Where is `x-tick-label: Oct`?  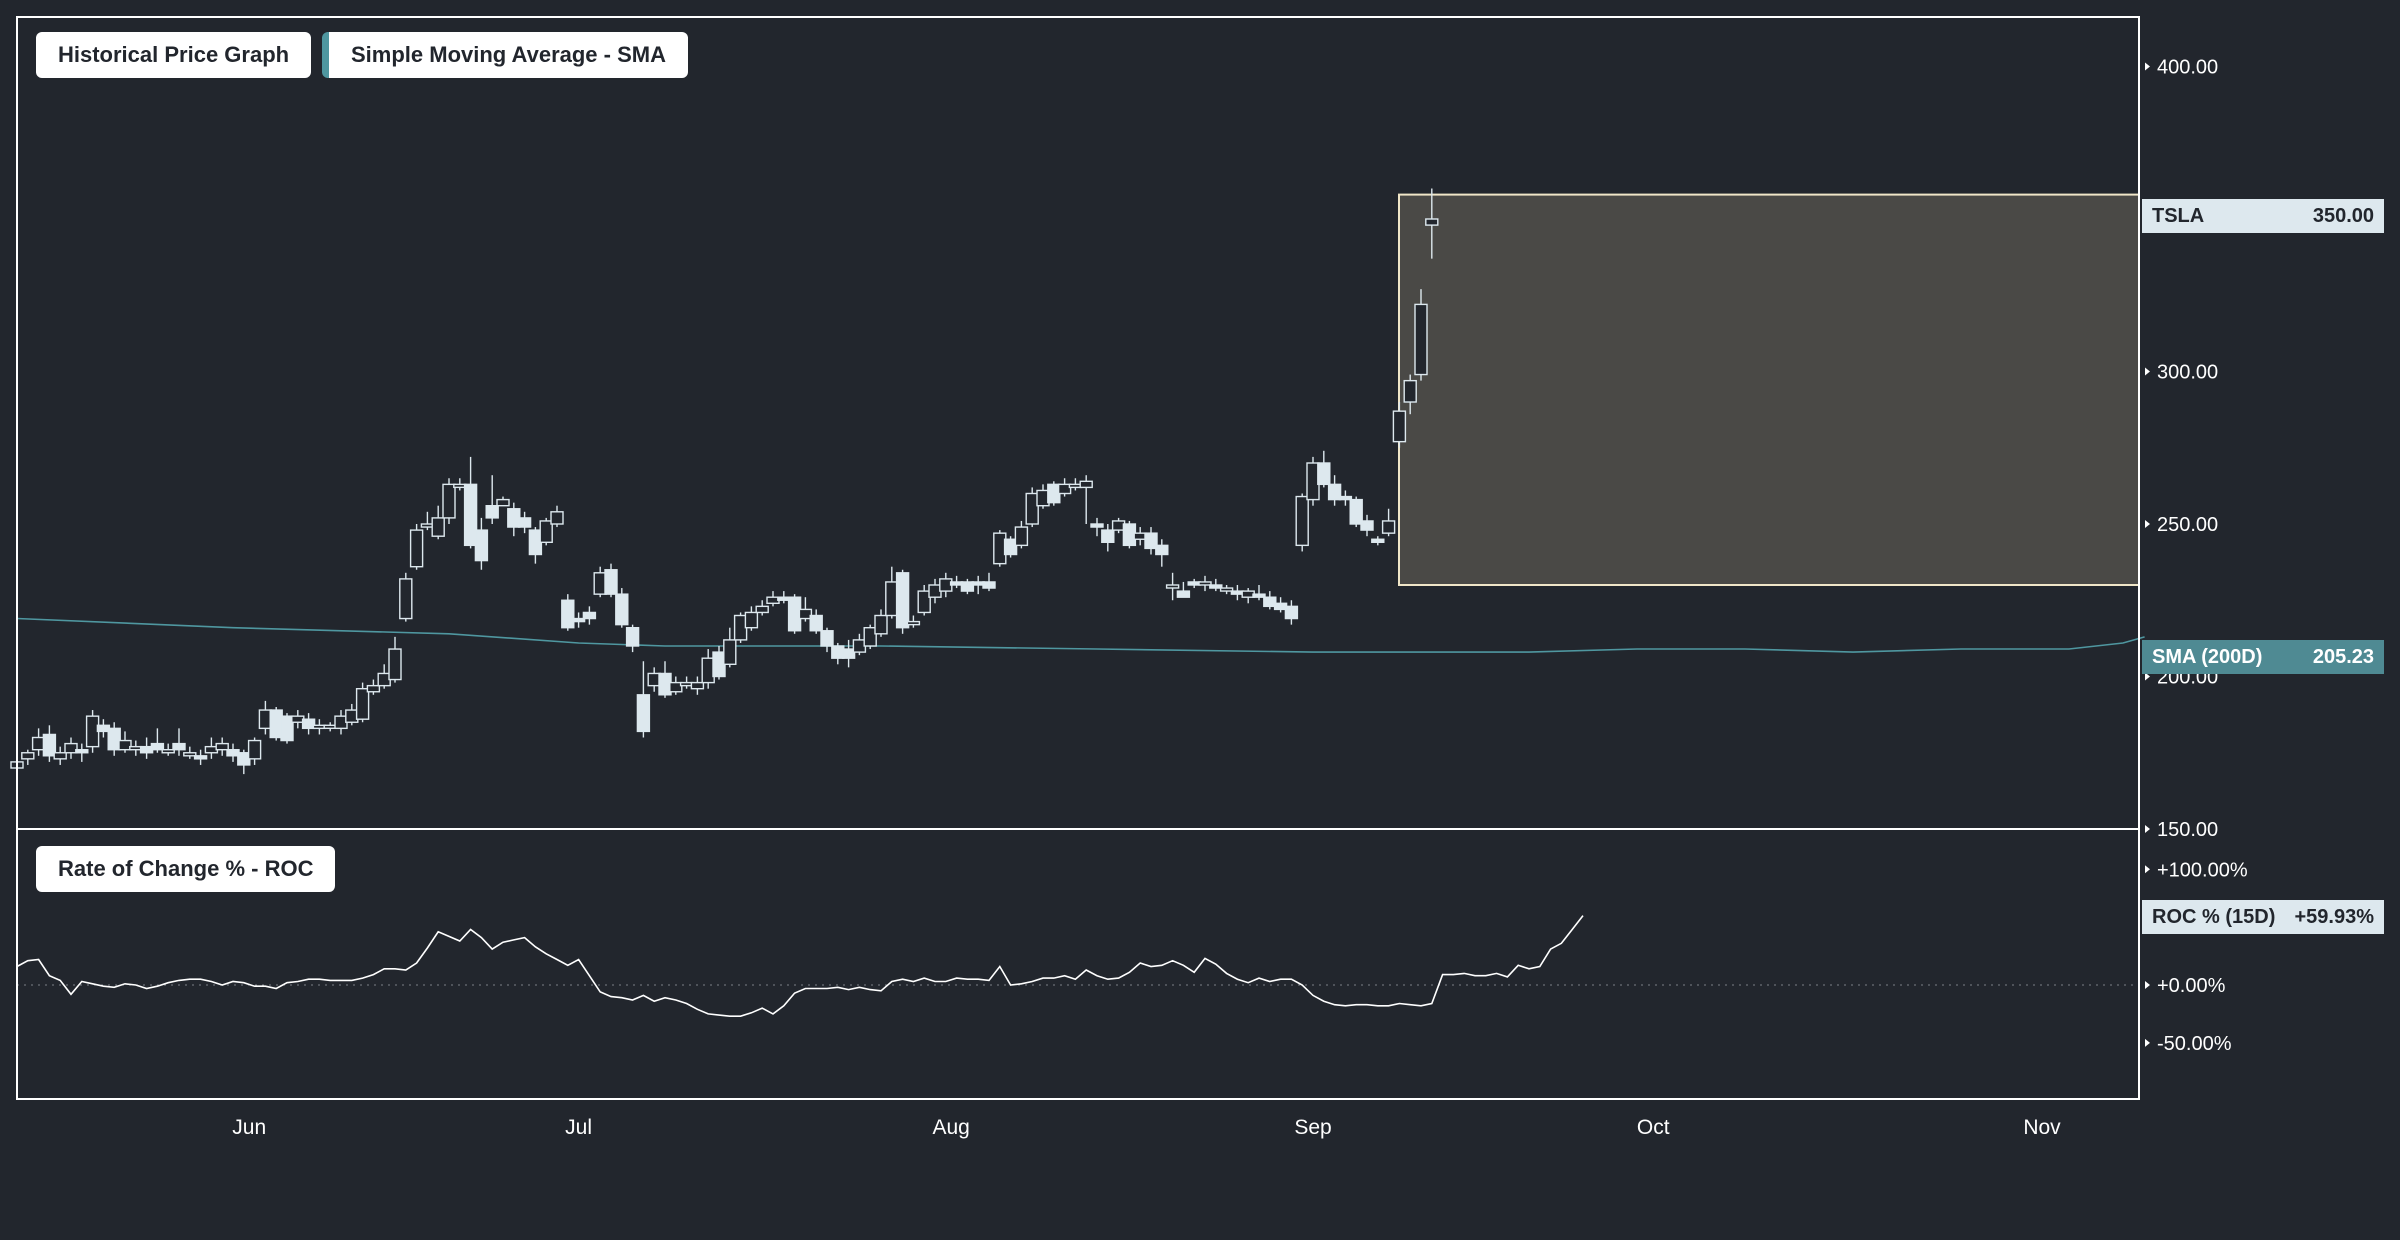 x-tick-label: Oct is located at coordinates (1653, 1127).